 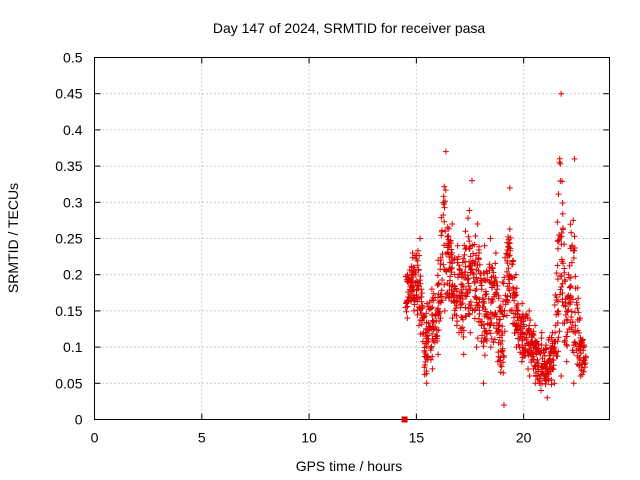 I want to click on square-marker, so click(x=404, y=419).